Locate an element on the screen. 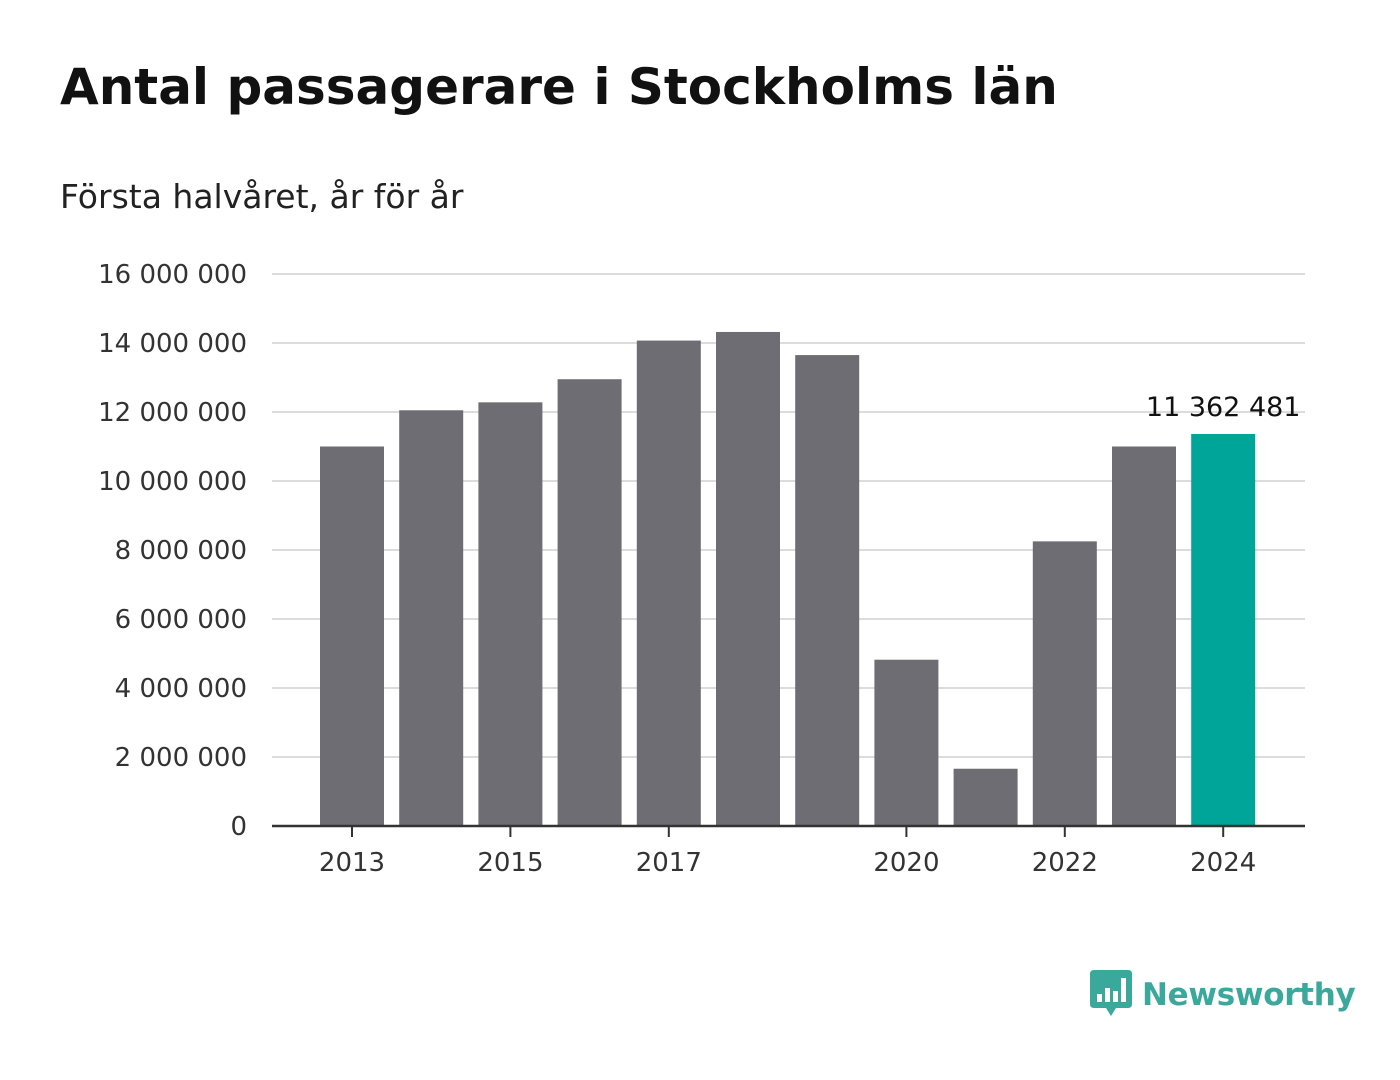  y-tick-label: 6 000 000 is located at coordinates (181, 620).